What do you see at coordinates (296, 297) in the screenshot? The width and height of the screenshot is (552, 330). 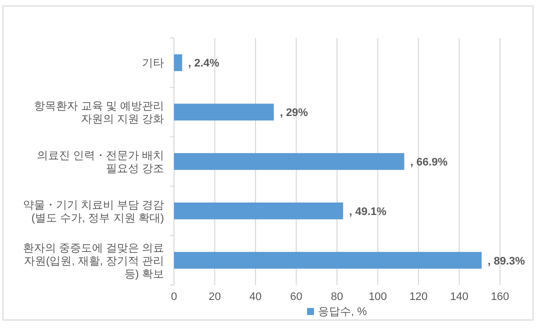 I see `x-tick-label: 60` at bounding box center [296, 297].